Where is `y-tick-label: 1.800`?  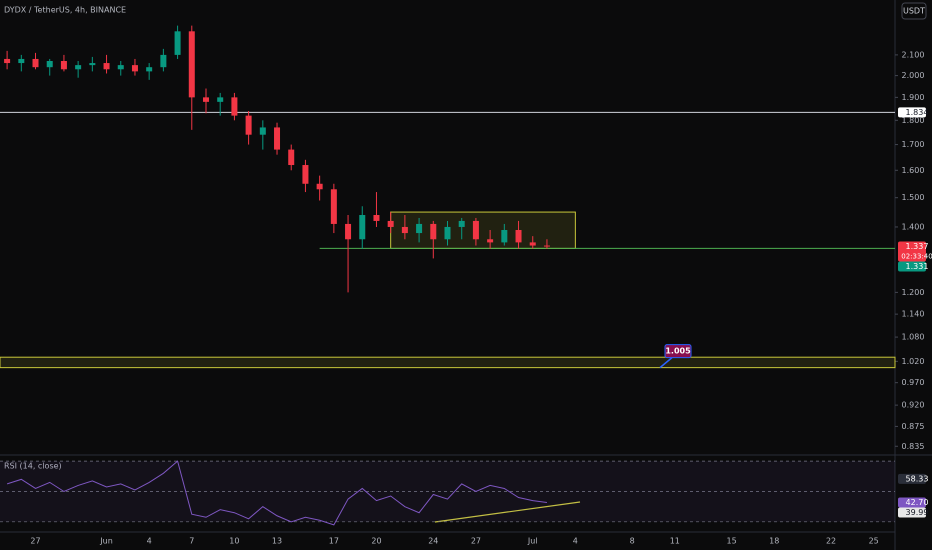 y-tick-label: 1.800 is located at coordinates (913, 120).